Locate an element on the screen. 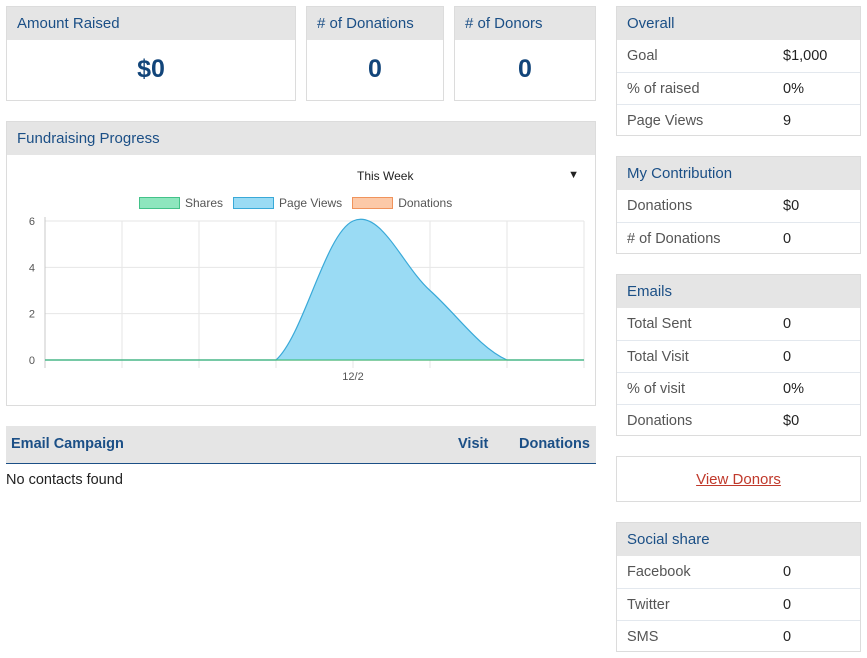 The width and height of the screenshot is (867, 658). legend-label-donations: Donations is located at coordinates (425, 203).